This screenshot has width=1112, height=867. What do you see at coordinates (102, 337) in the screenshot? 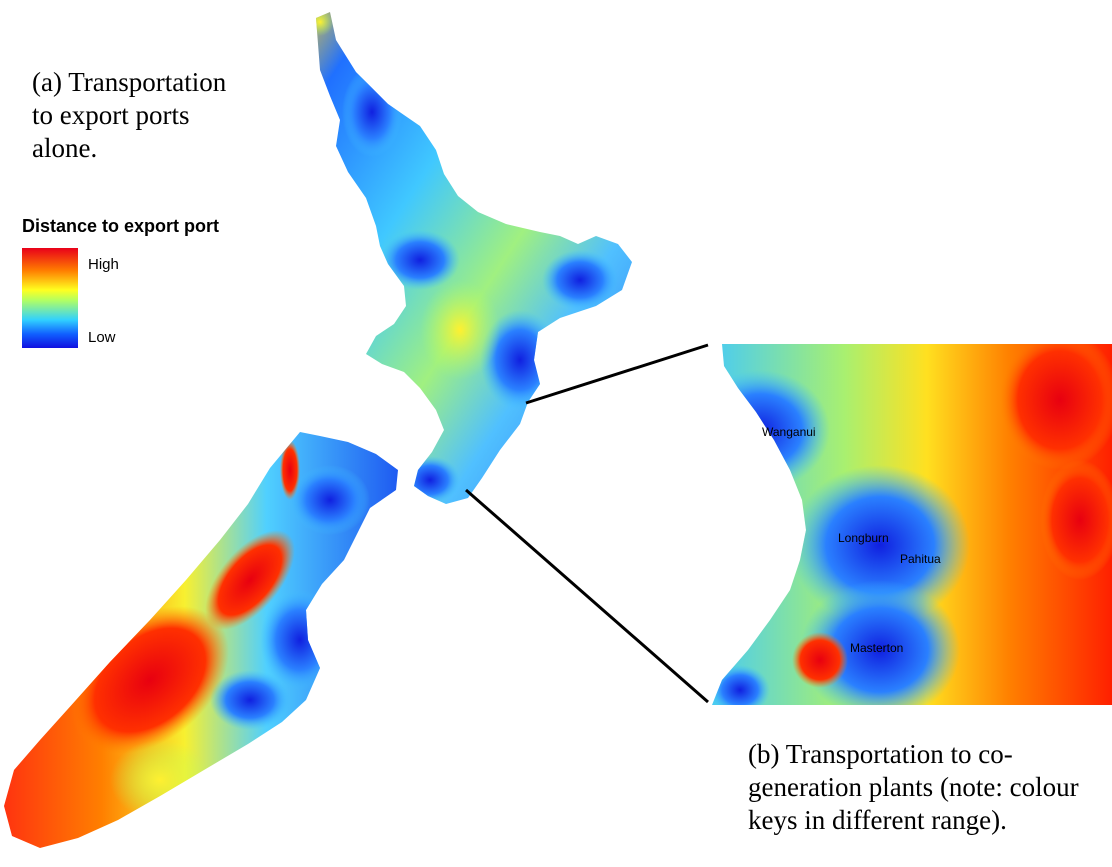
I see `legend-low-label: Low` at bounding box center [102, 337].